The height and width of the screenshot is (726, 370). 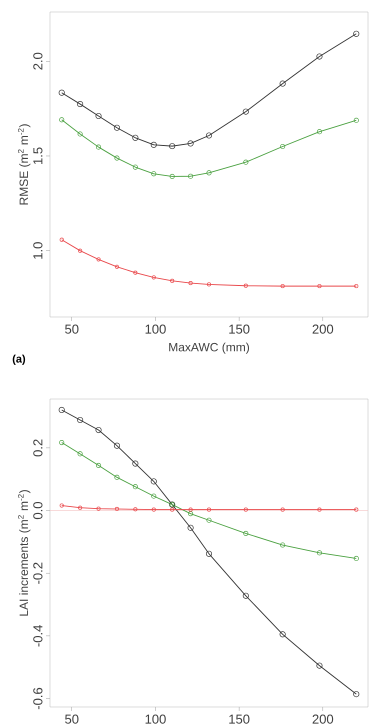 I want to click on y-tick-label: 0.2, so click(x=37, y=448).